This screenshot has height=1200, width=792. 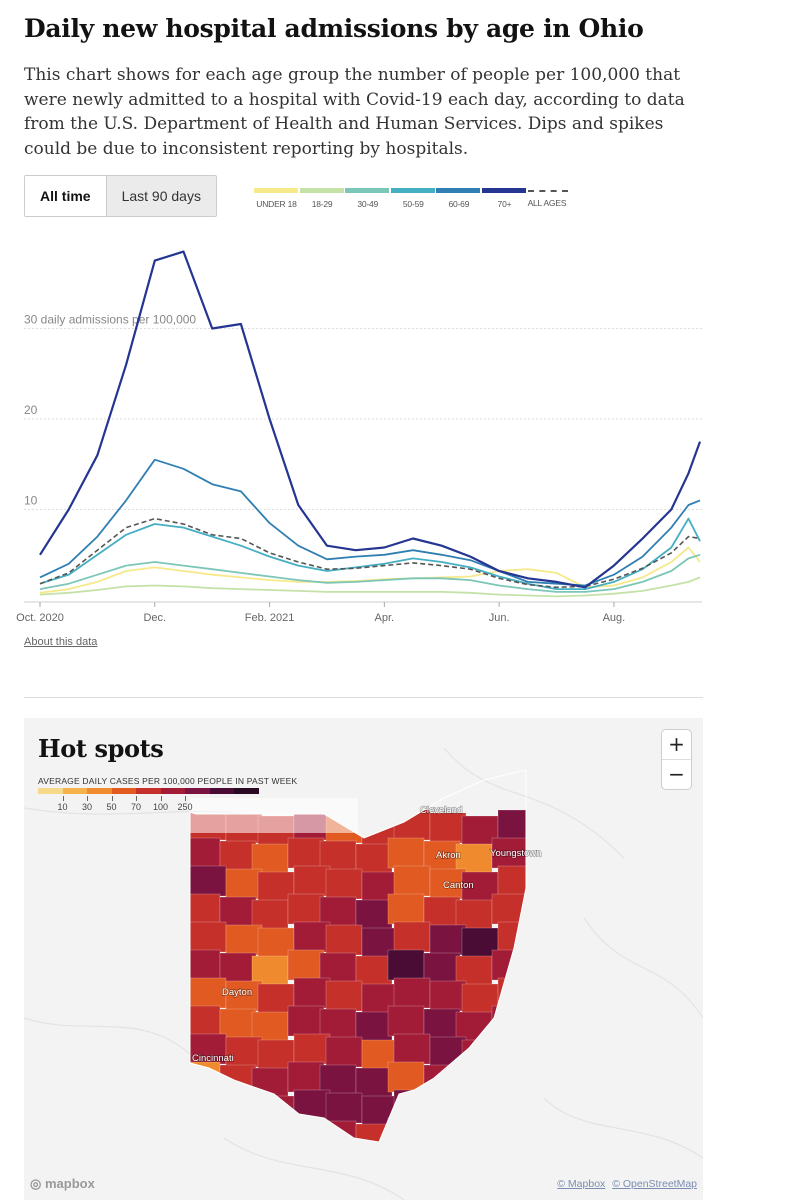 I want to click on legend-label: 30-49, so click(x=368, y=204).